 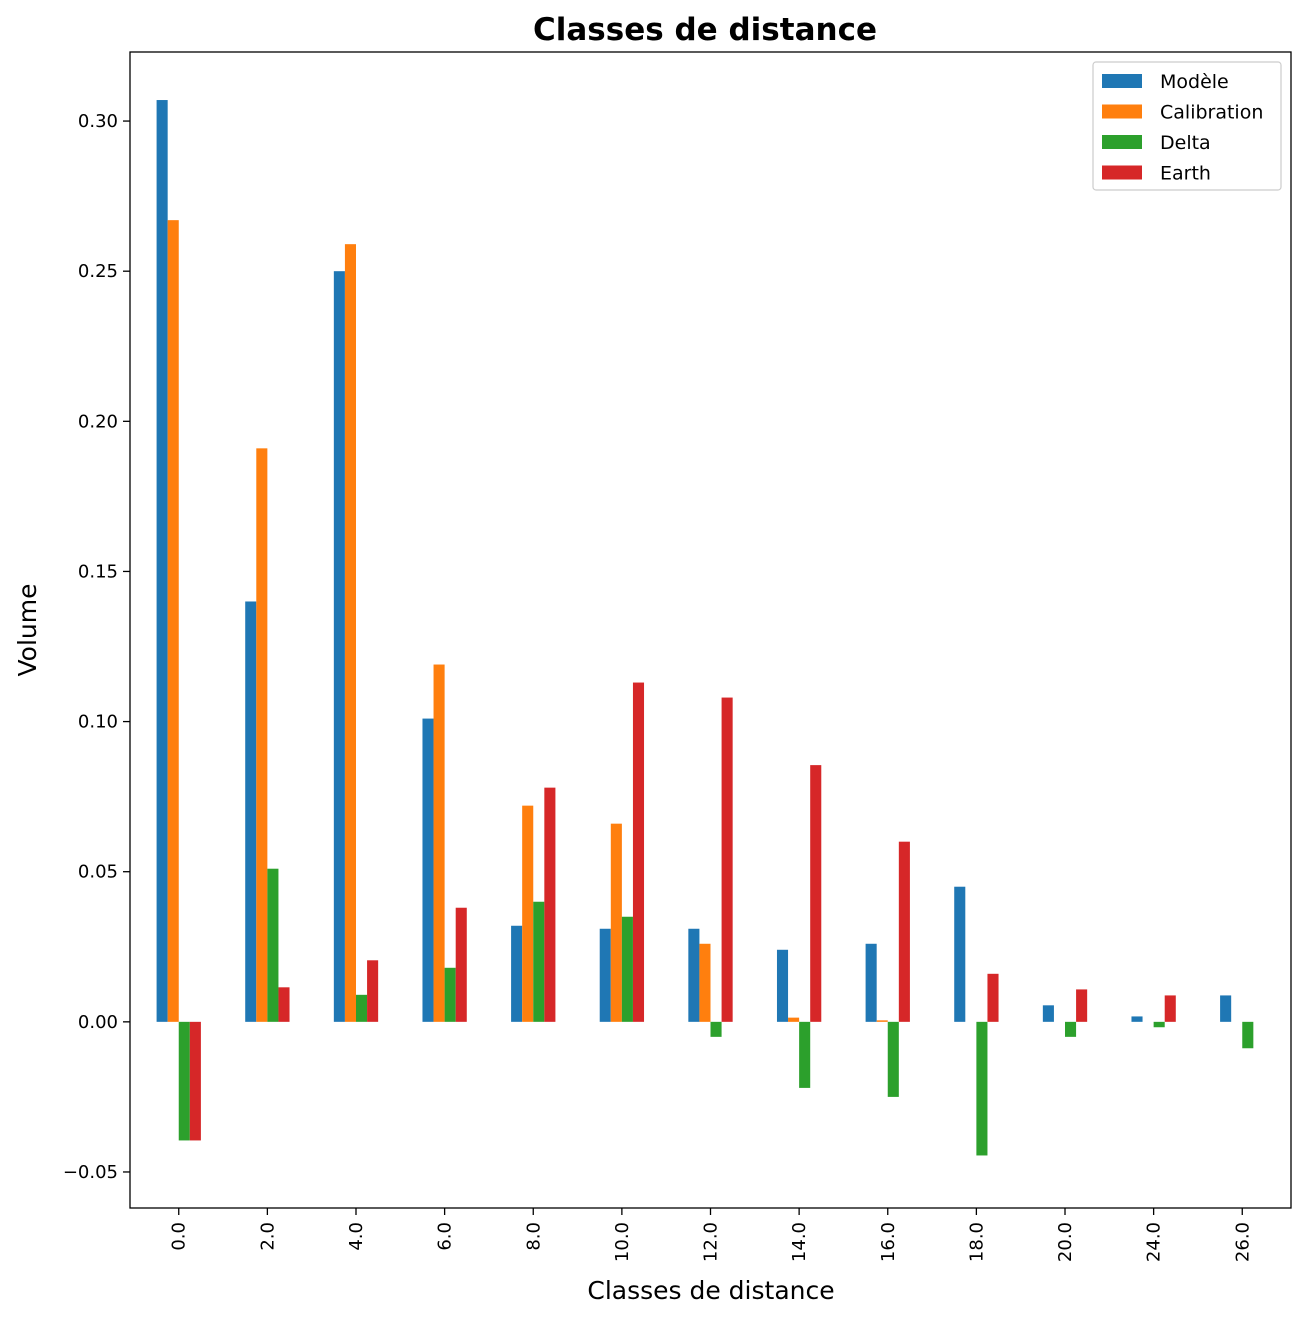 I want to click on y-tick-label: 0.30, so click(x=98, y=121).